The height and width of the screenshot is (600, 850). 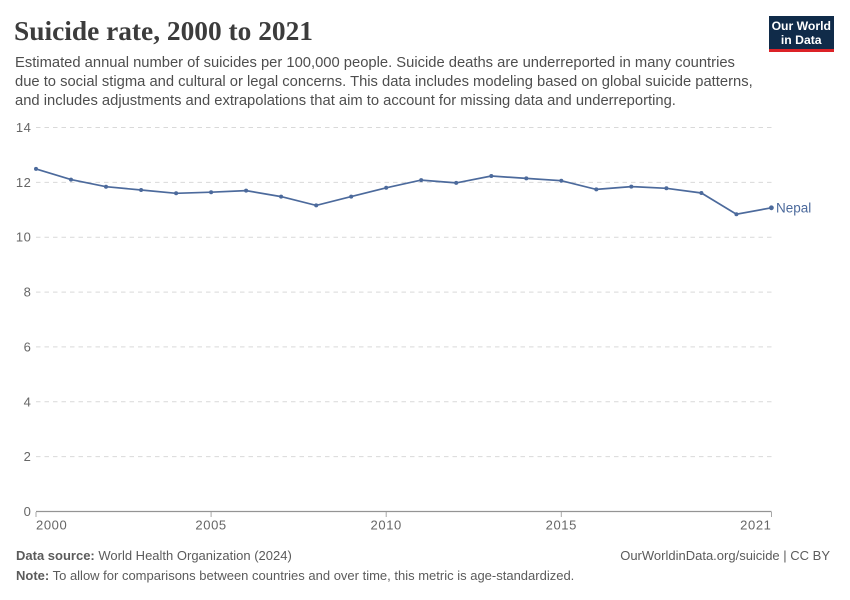 I want to click on svg-text: 2, so click(x=28, y=456).